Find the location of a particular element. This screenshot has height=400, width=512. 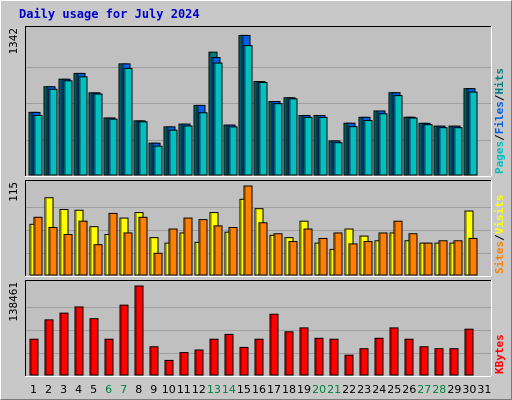

x-tick-day-15: 15 is located at coordinates (244, 389).